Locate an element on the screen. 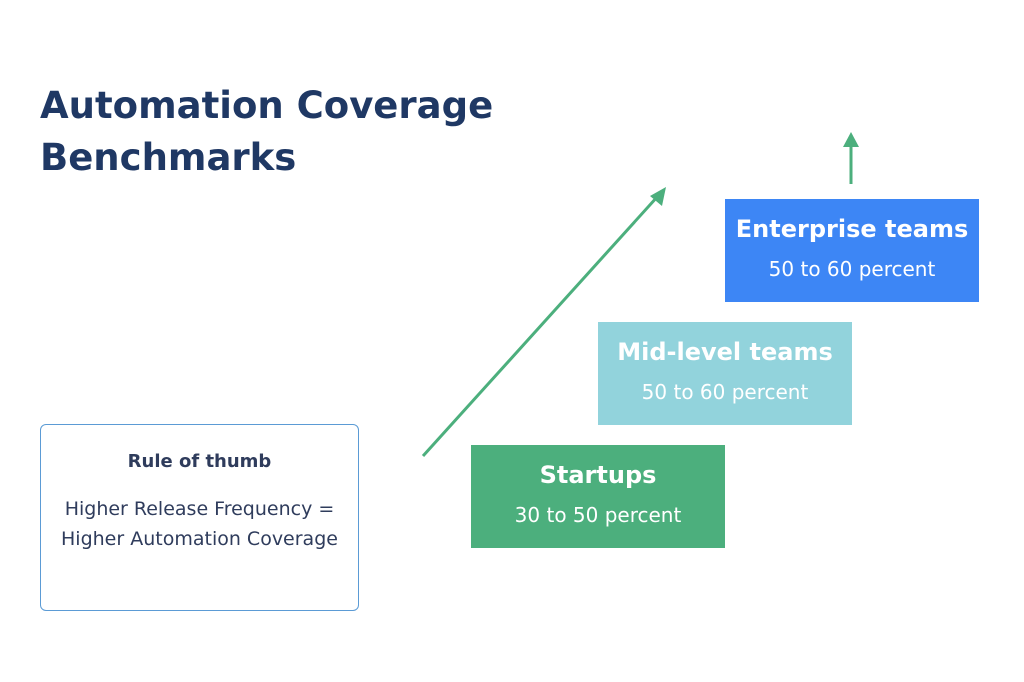  tier-range: 30 to 50 percent is located at coordinates (598, 515).